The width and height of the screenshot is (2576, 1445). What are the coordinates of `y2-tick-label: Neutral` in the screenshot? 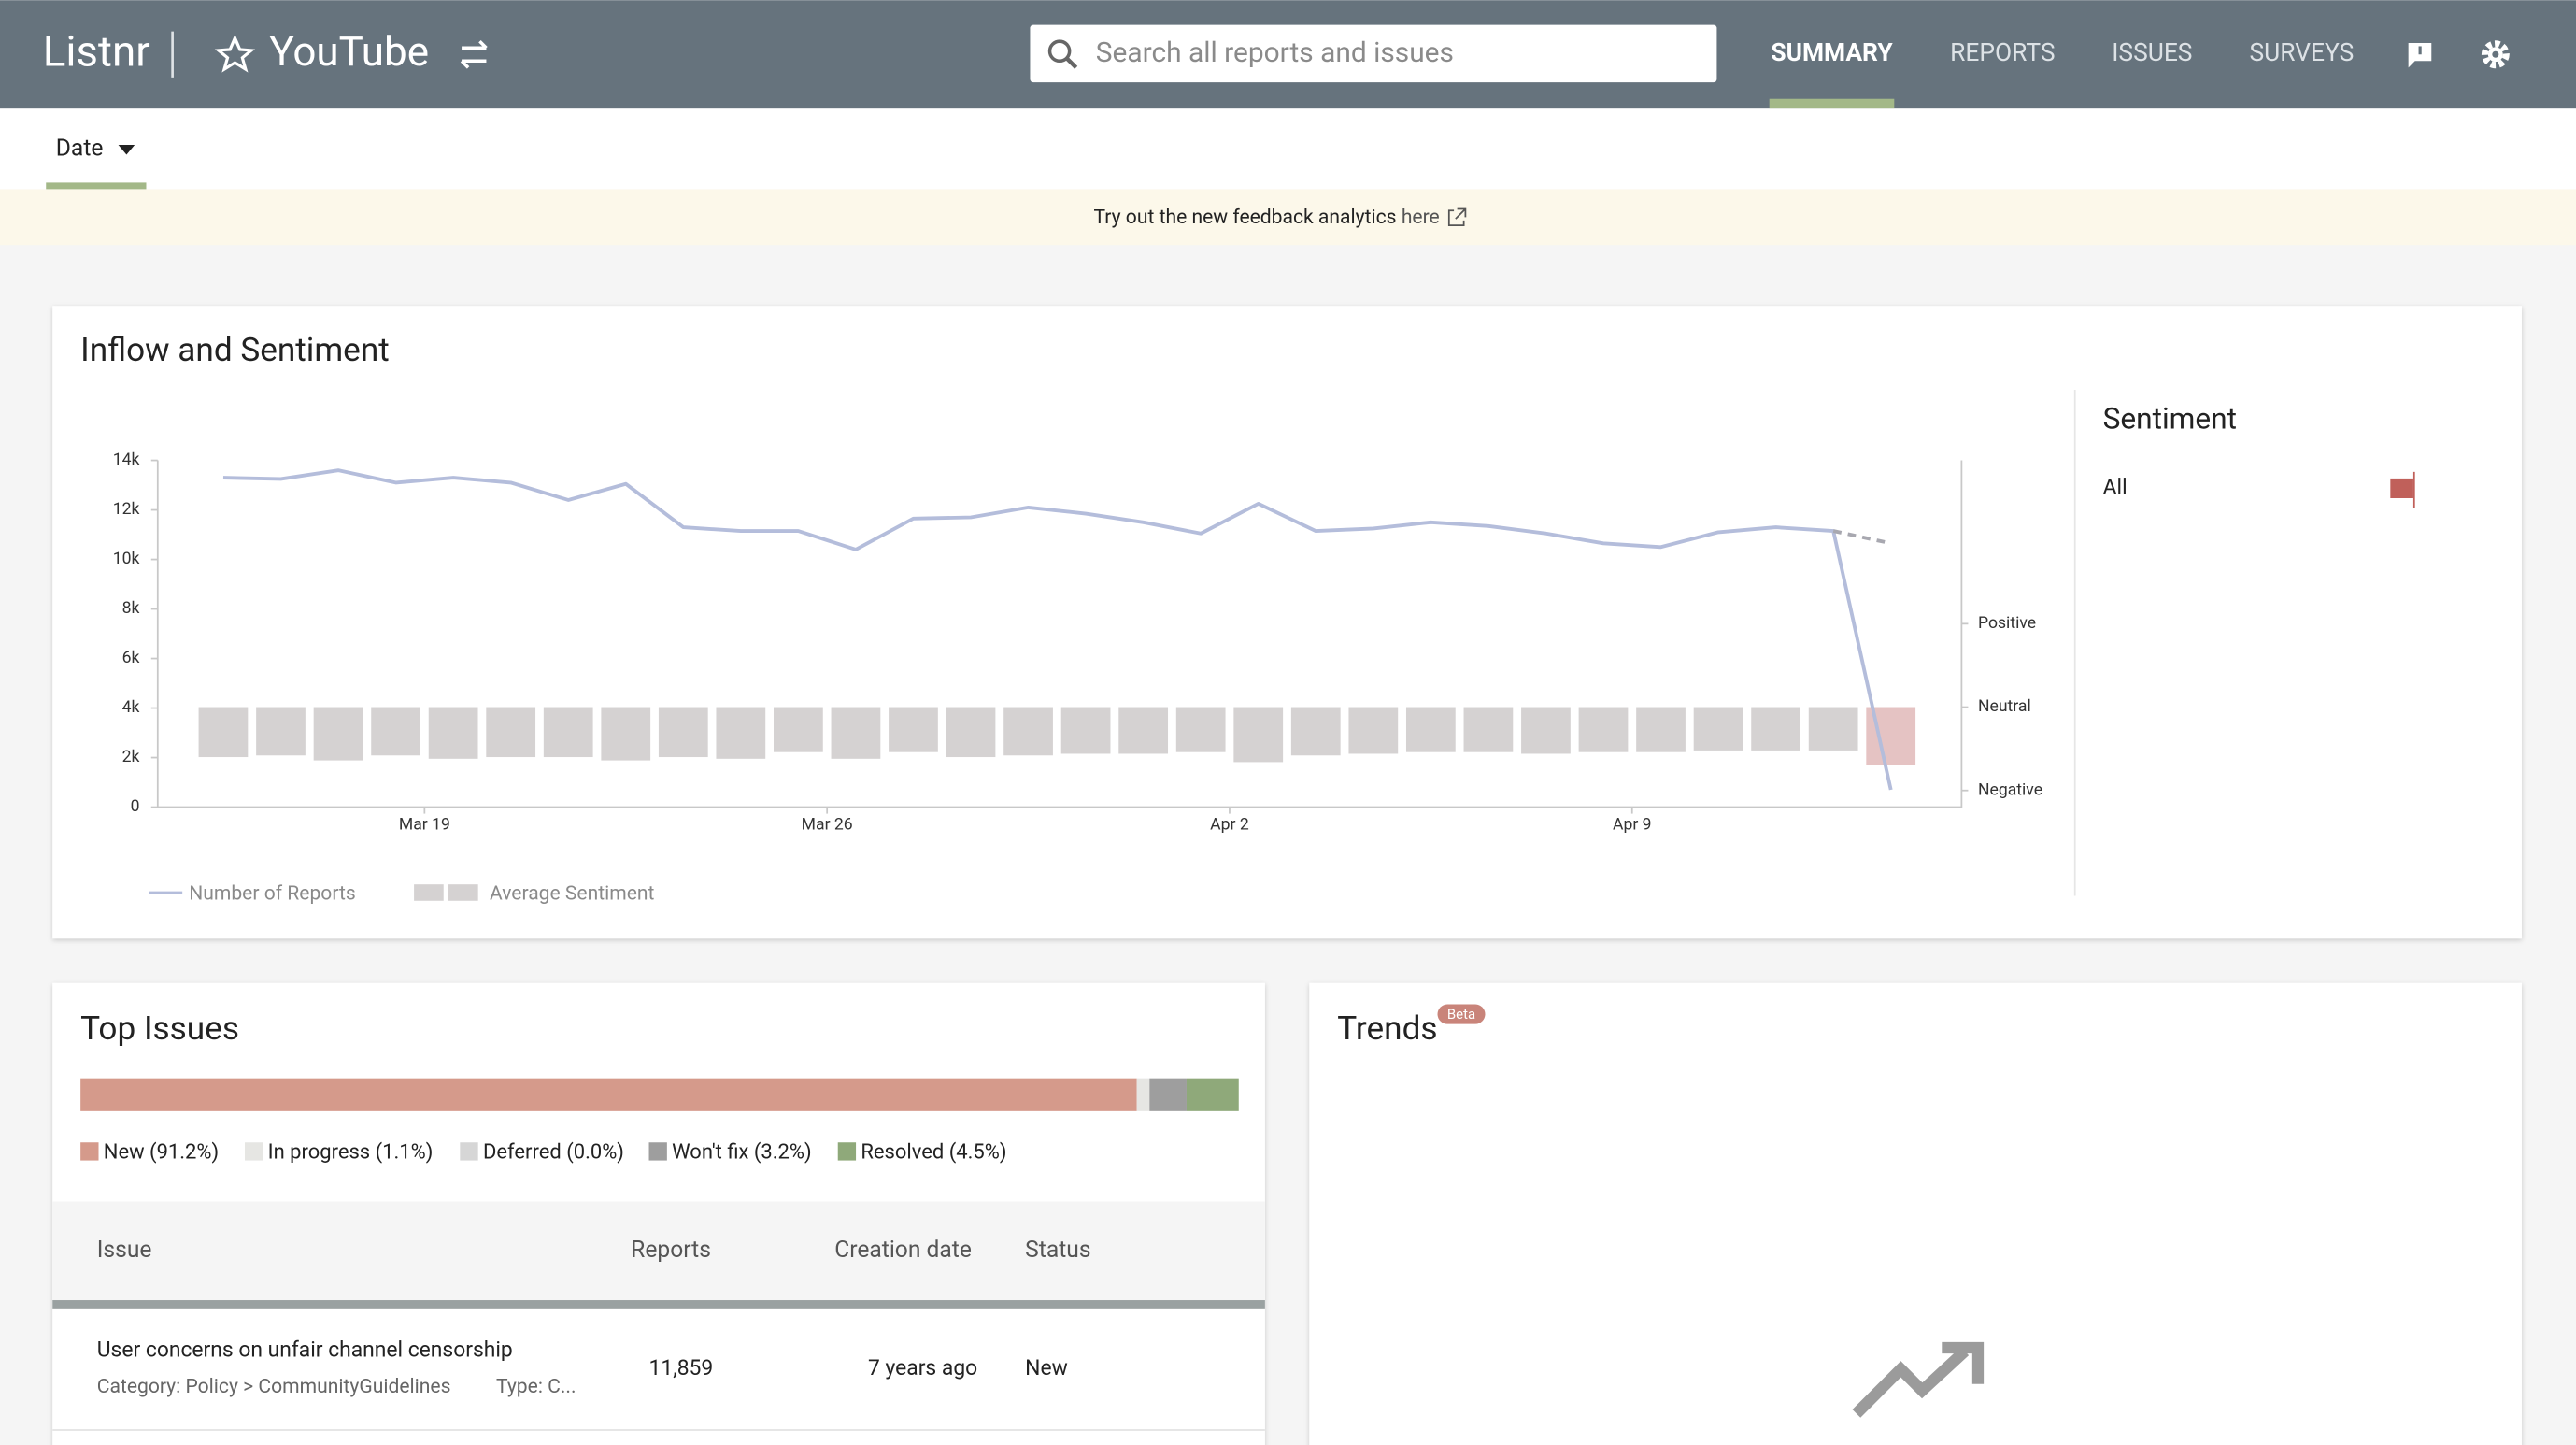 It's located at (2005, 706).